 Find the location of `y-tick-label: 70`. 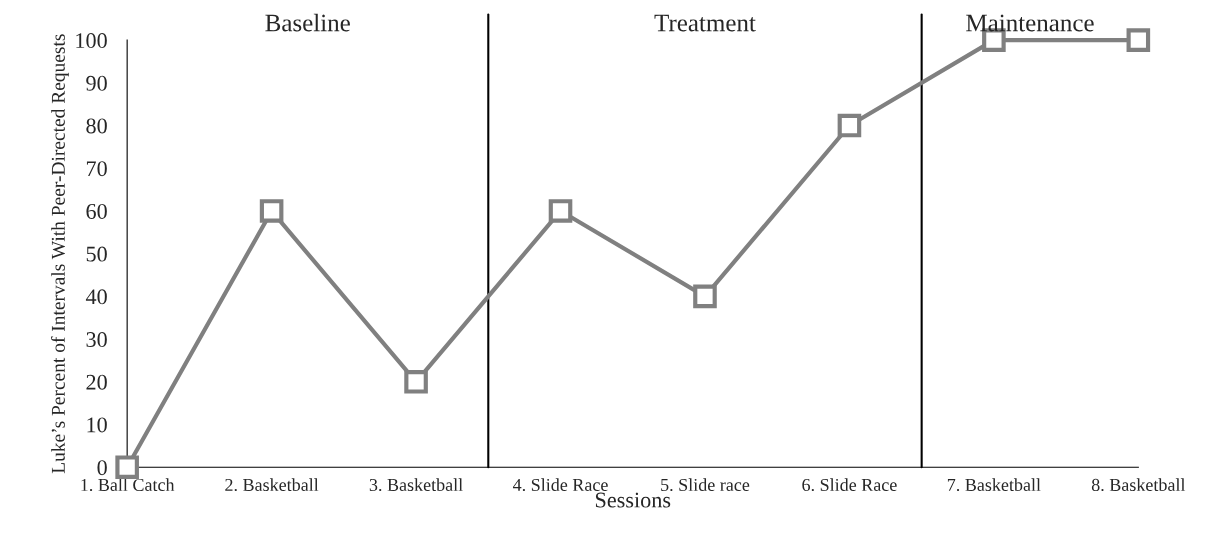

y-tick-label: 70 is located at coordinates (96, 169).